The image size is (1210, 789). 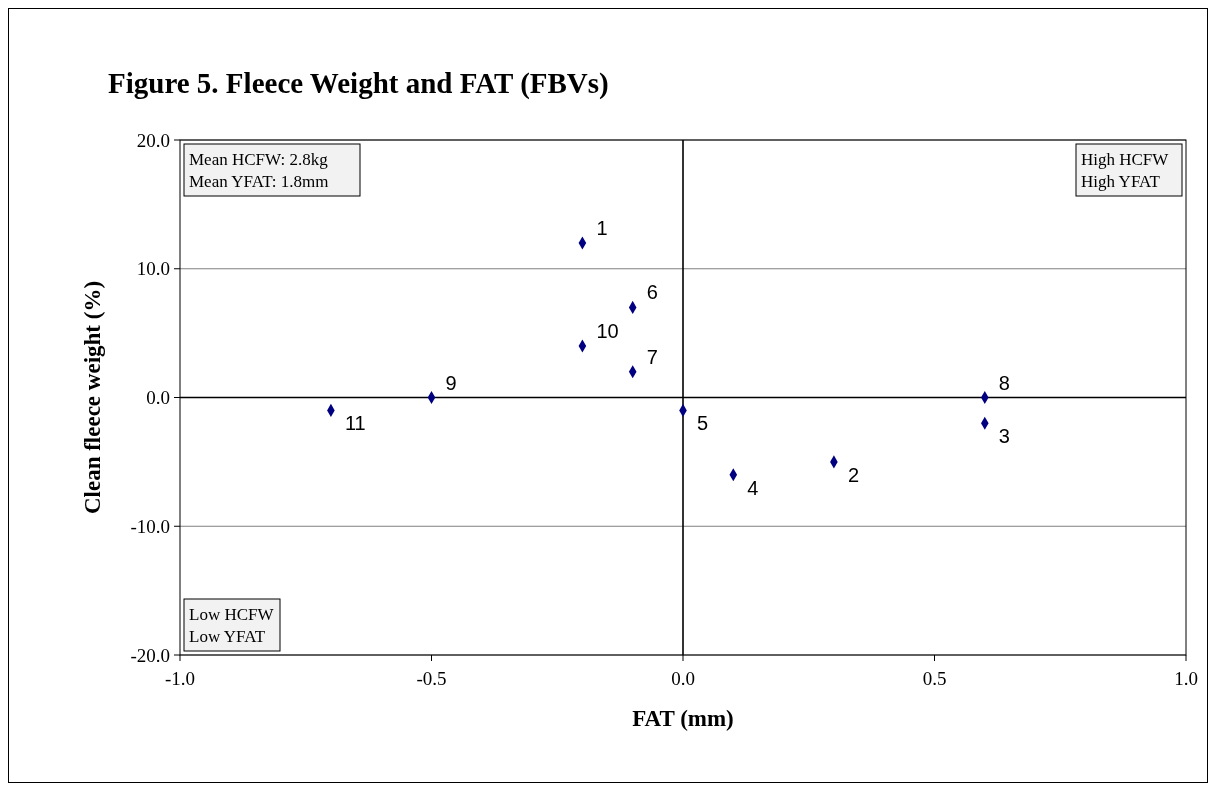 I want to click on annotation: 5, so click(x=703, y=423).